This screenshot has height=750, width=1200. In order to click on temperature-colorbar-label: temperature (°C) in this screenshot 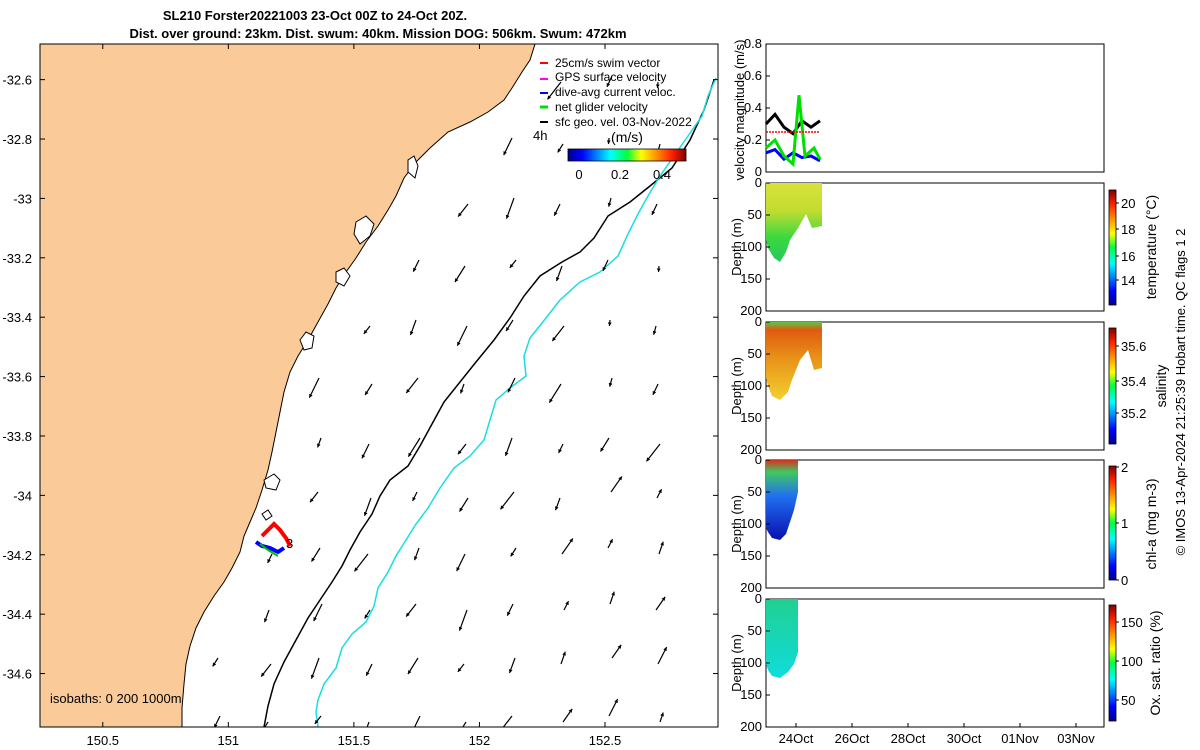, I will do `click(1151, 247)`.